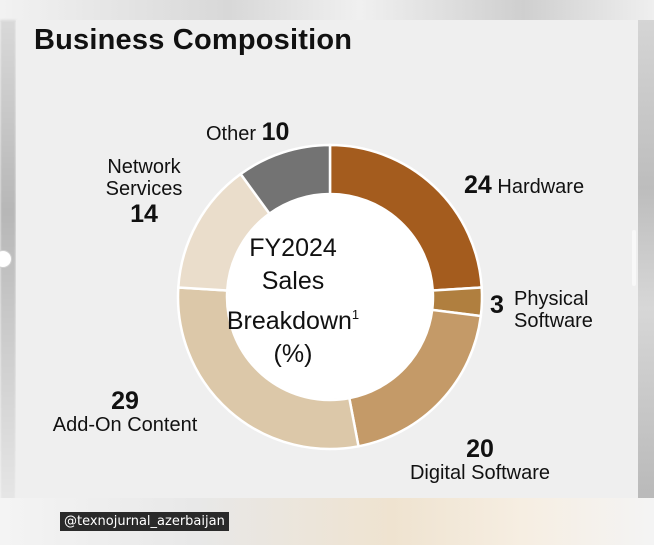 The width and height of the screenshot is (654, 545). Describe the element at coordinates (193, 40) in the screenshot. I see `page-title: Business Composition` at that location.